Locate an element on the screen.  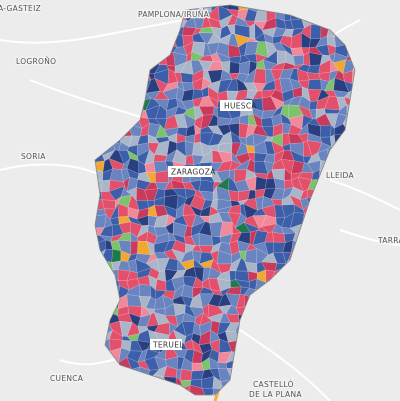
place-label: DE LA PLANA is located at coordinates (275, 394).